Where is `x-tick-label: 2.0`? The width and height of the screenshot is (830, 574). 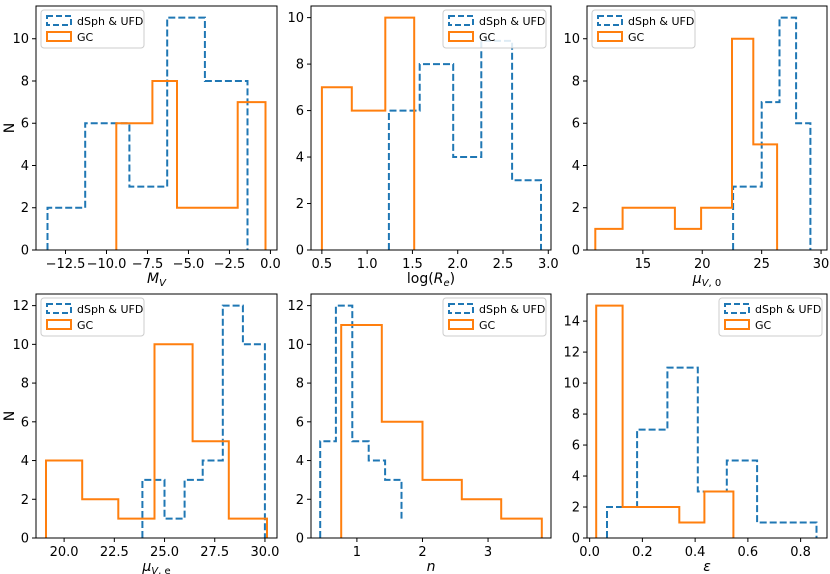
x-tick-label: 2.0 is located at coordinates (457, 264).